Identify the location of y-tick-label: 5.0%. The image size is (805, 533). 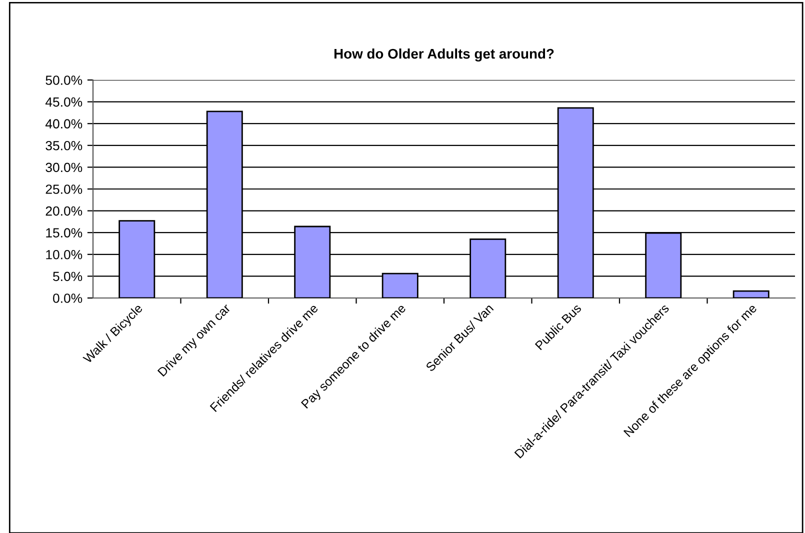
(67, 277).